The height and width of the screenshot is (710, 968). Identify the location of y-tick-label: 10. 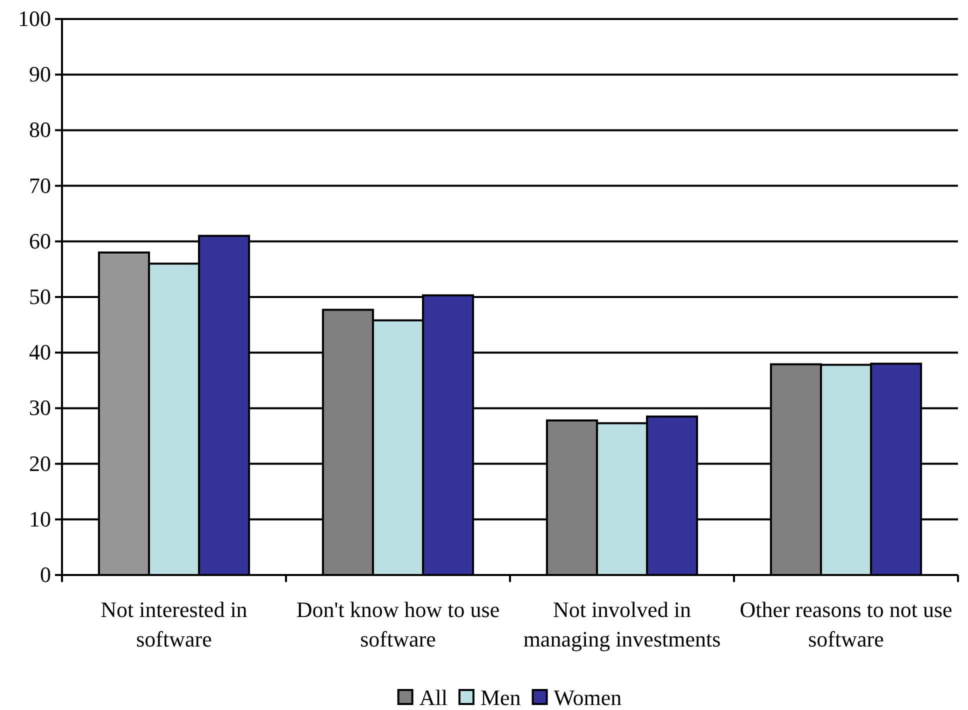
(40, 519).